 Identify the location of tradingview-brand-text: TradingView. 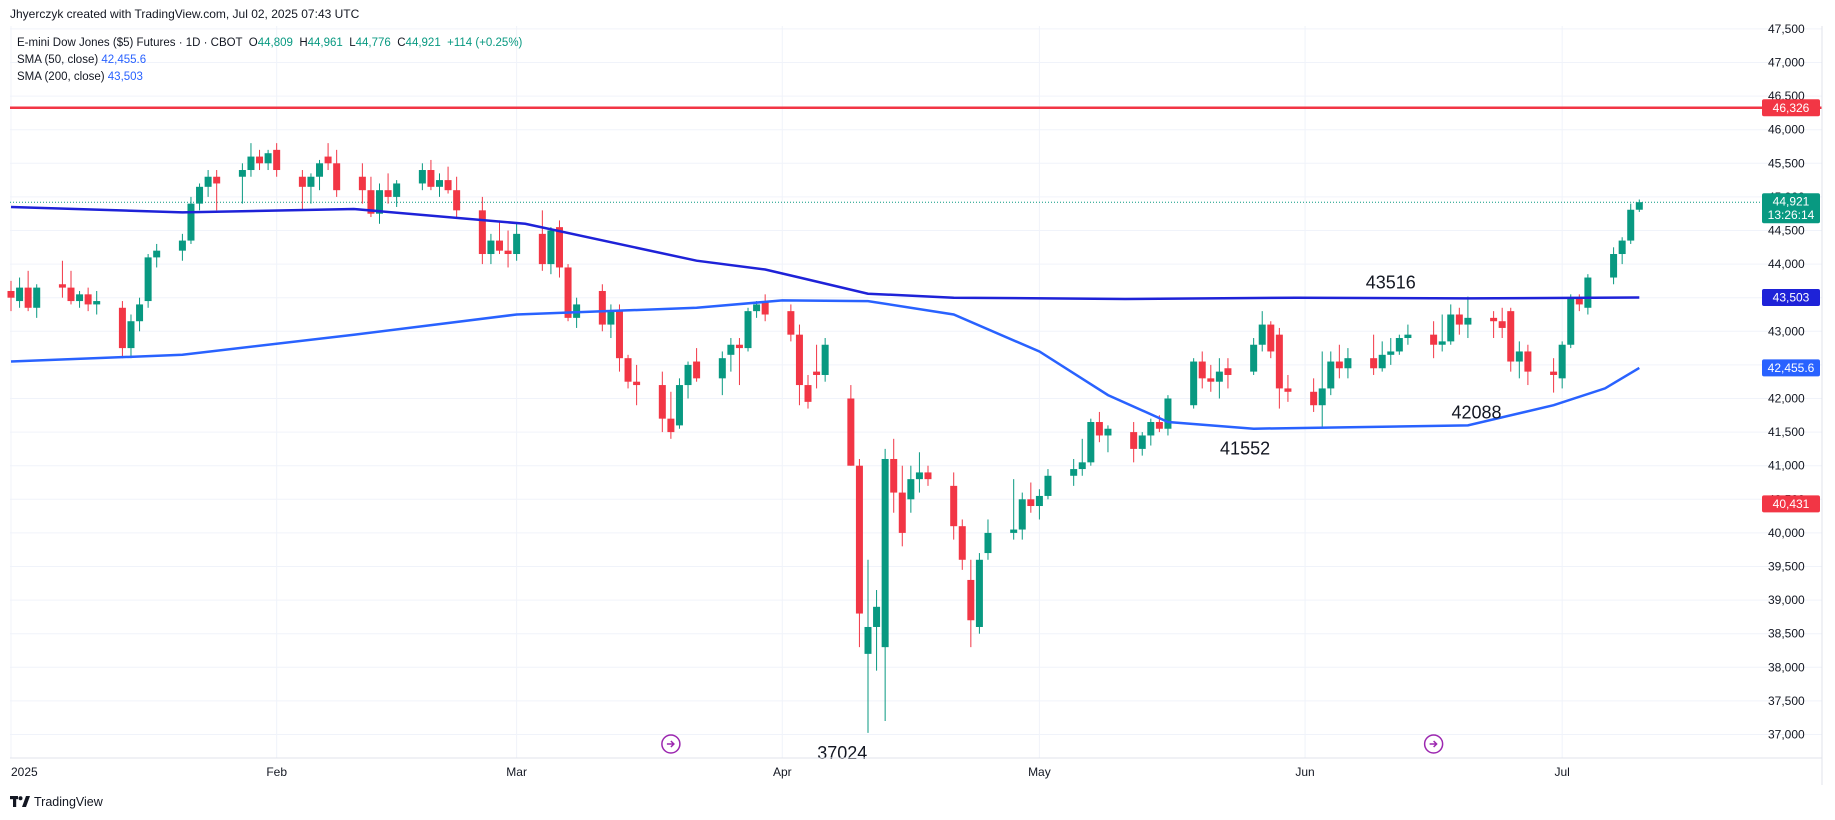
(68, 802).